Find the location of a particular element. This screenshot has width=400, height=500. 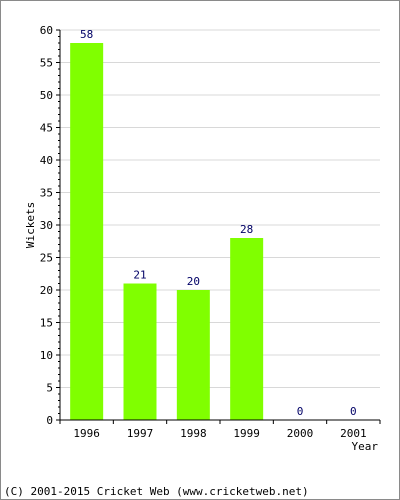

data-label: 21 is located at coordinates (139, 275).